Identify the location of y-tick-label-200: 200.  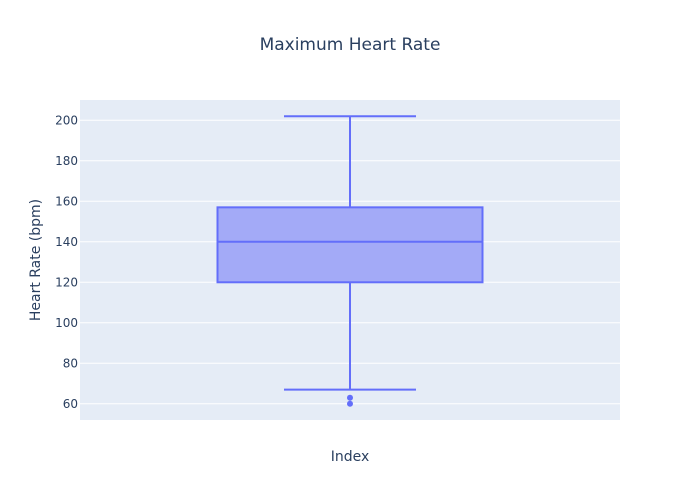
(66, 120).